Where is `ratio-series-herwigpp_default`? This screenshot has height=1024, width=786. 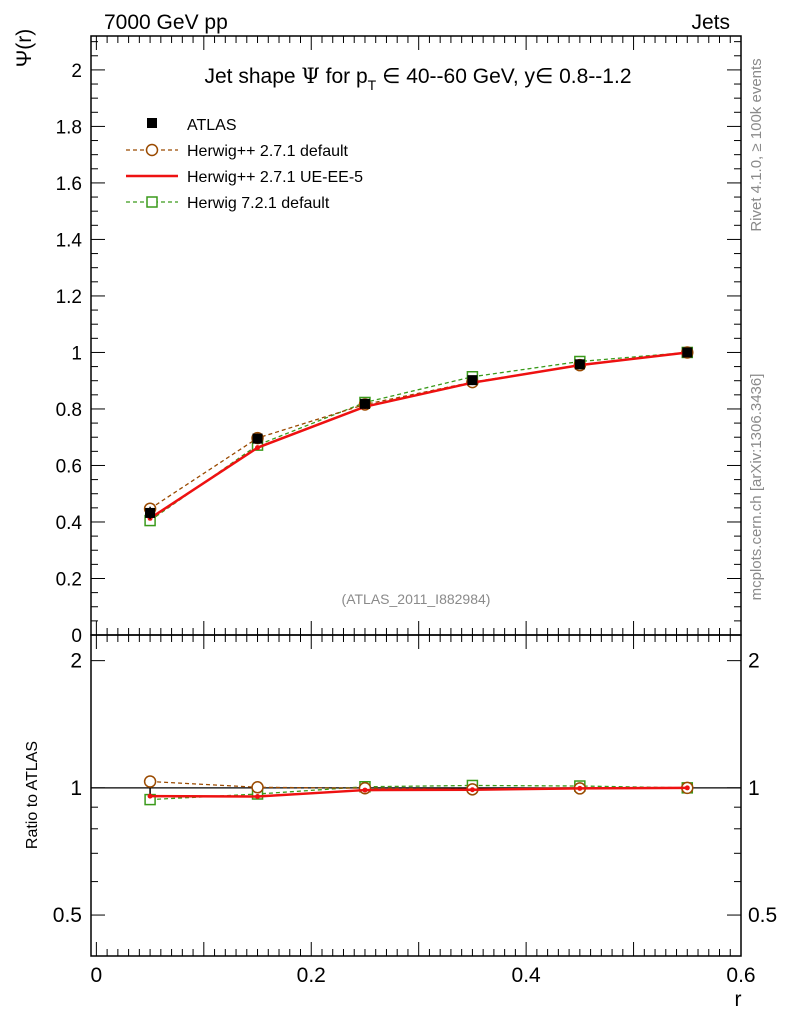
ratio-series-herwigpp_default is located at coordinates (418, 785).